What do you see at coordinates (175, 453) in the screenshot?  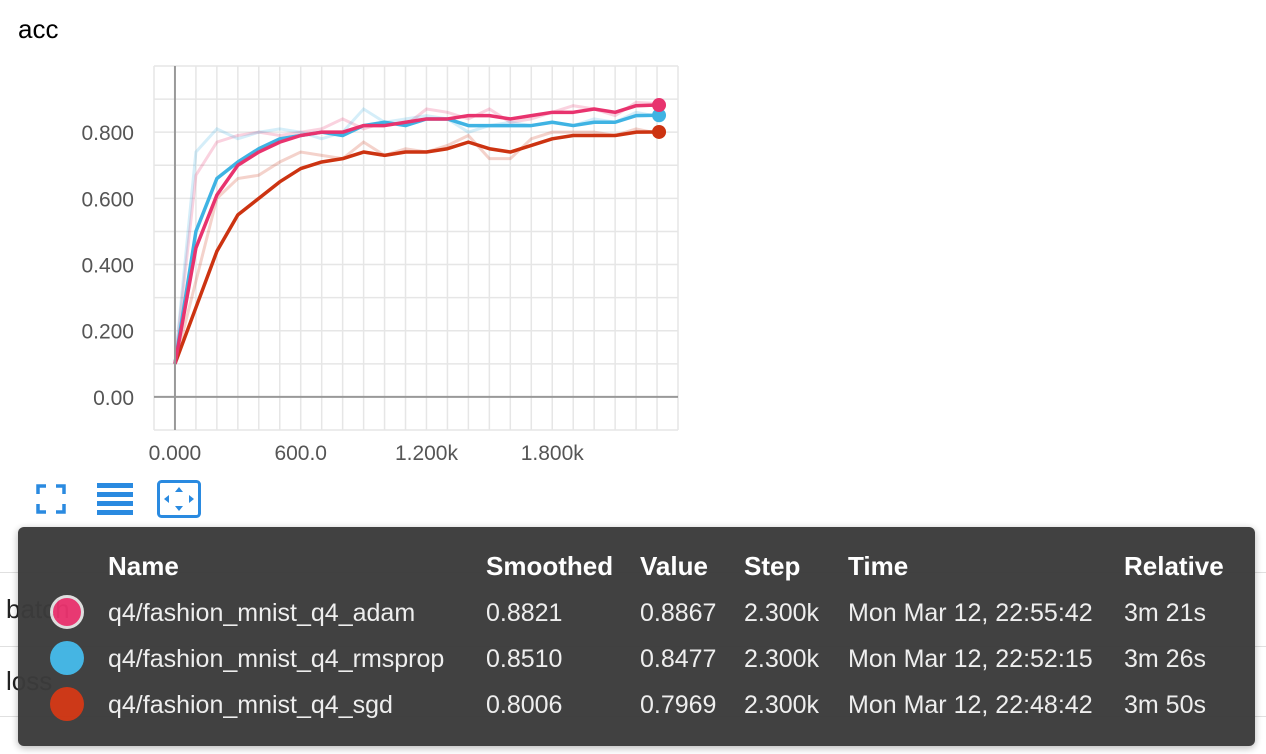 I see `x-tick-label: 0.000` at bounding box center [175, 453].